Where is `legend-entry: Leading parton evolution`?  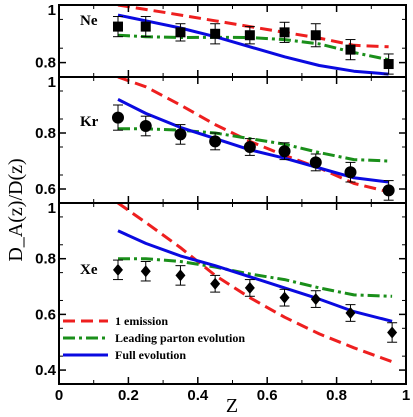 legend-entry: Leading parton evolution is located at coordinates (180, 338).